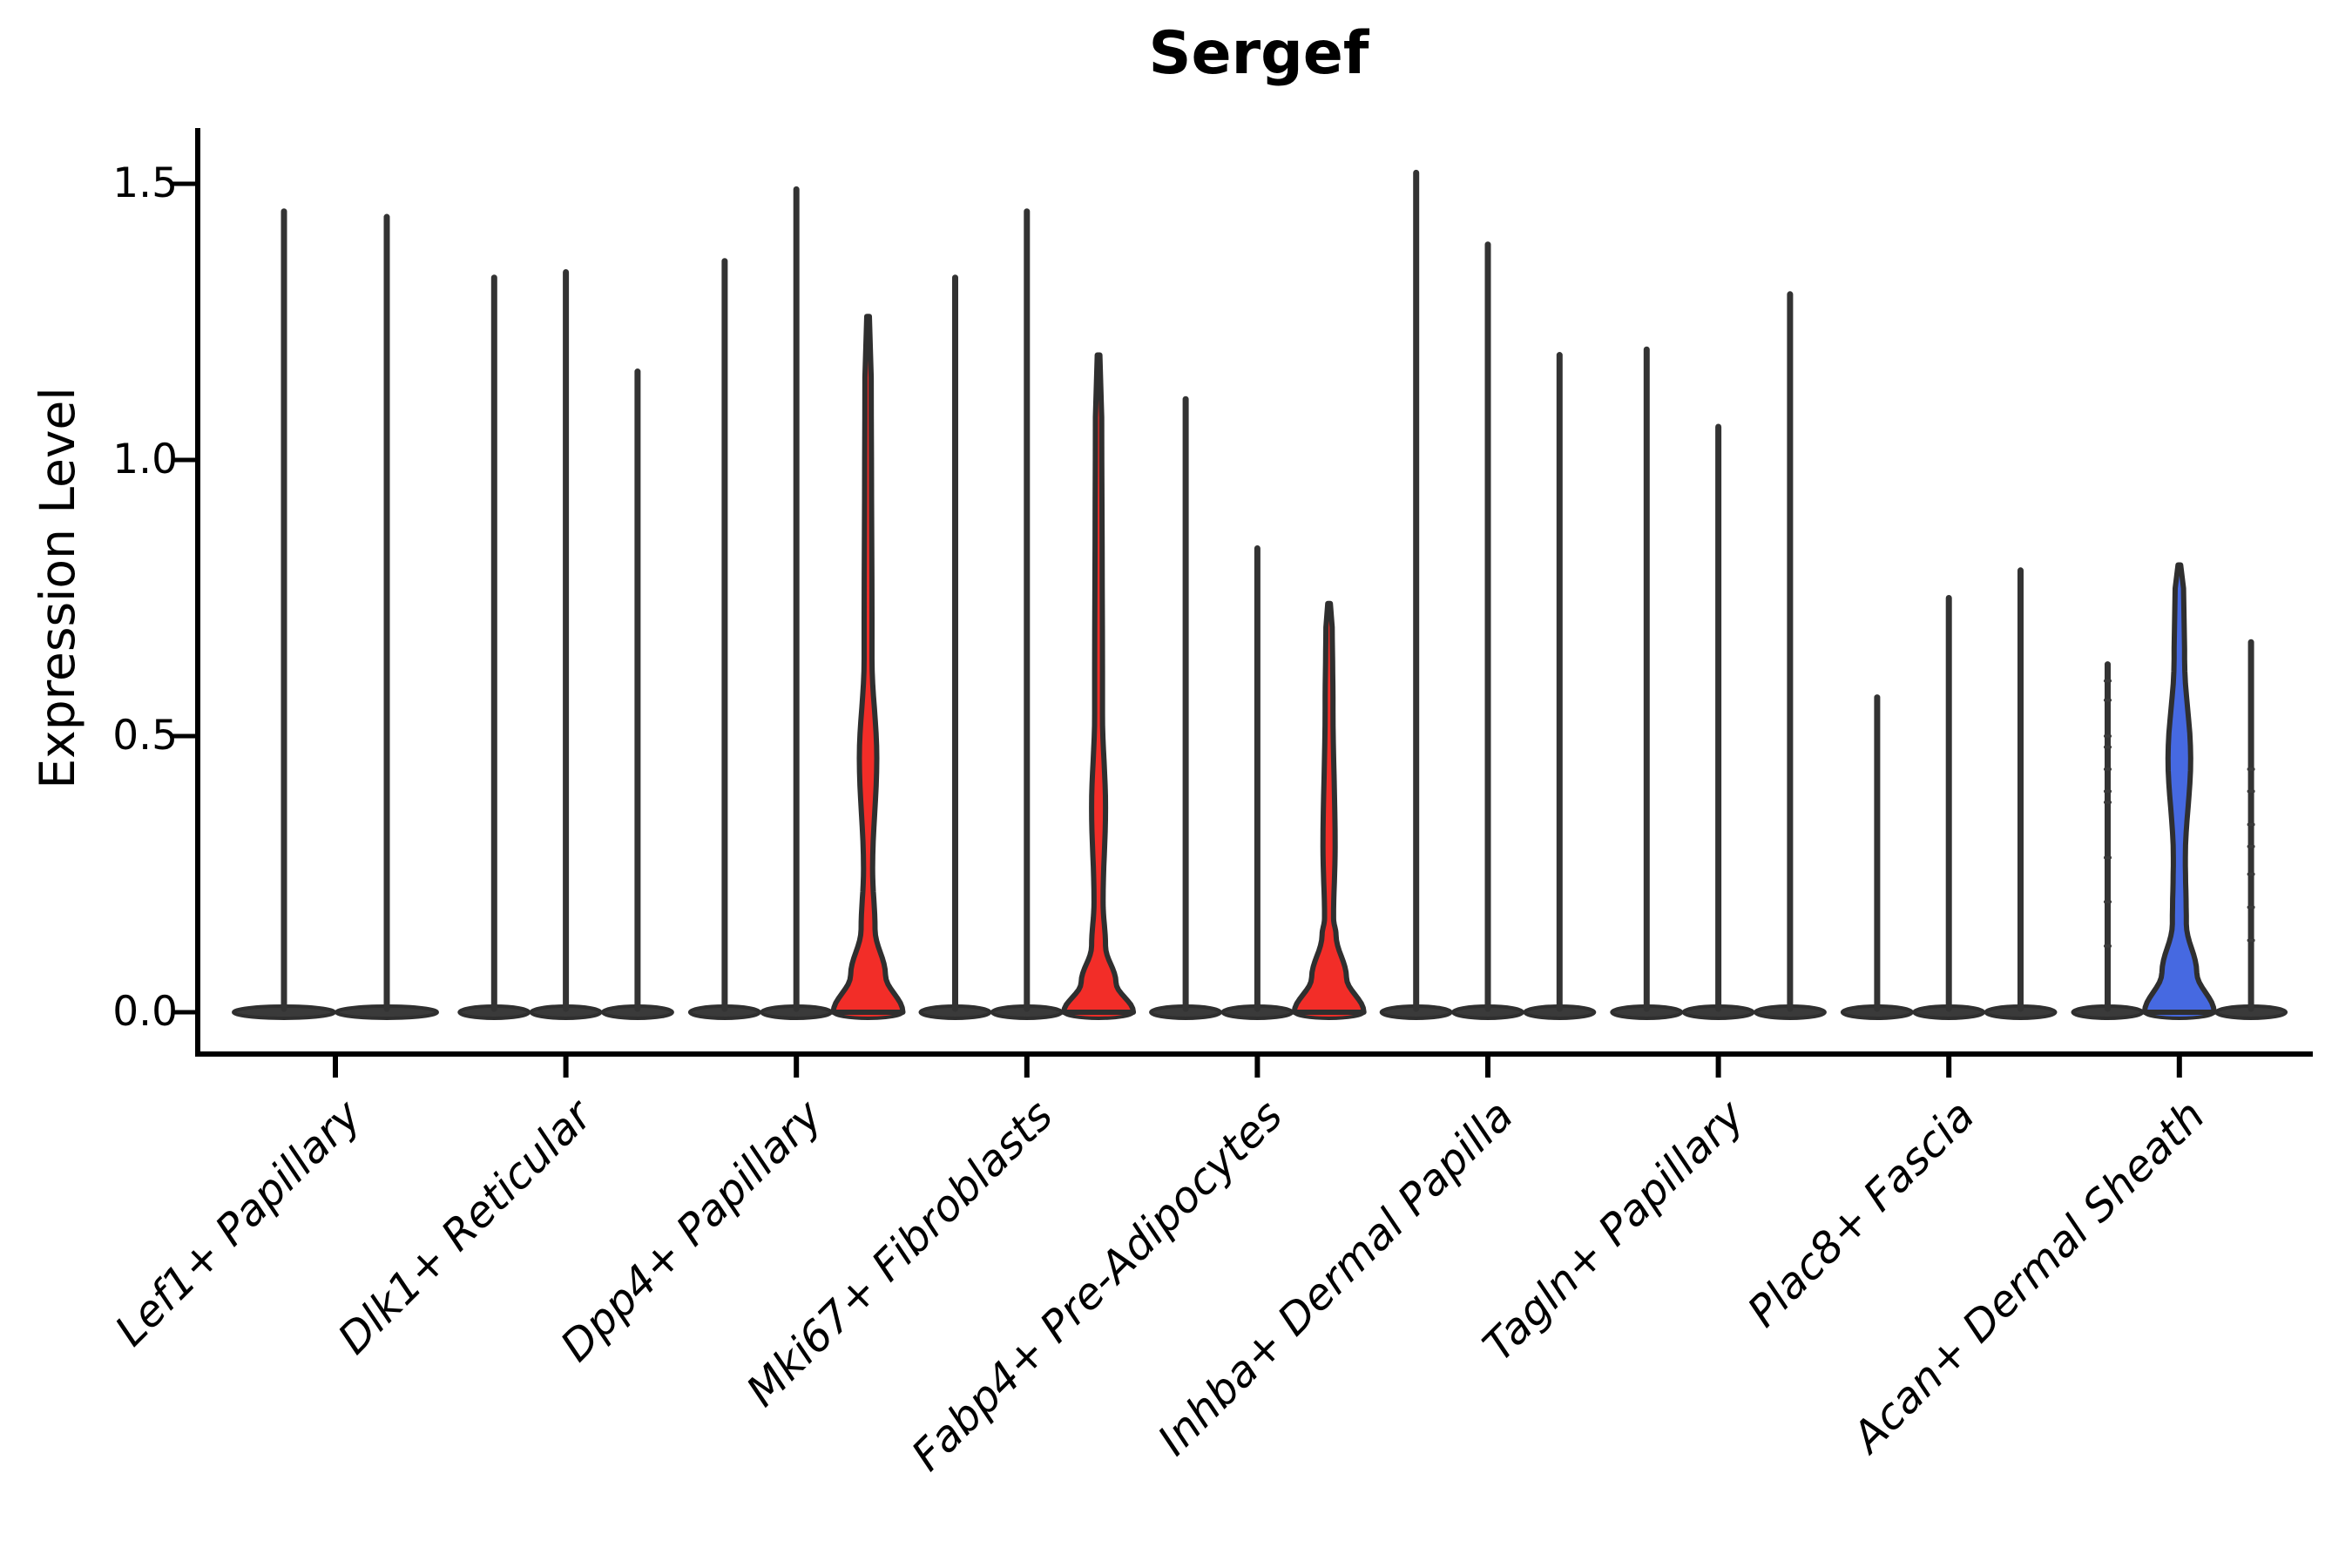 The width and height of the screenshot is (2352, 1568). Describe the element at coordinates (145, 460) in the screenshot. I see `y-tick-label-1-0: 1.0` at that location.